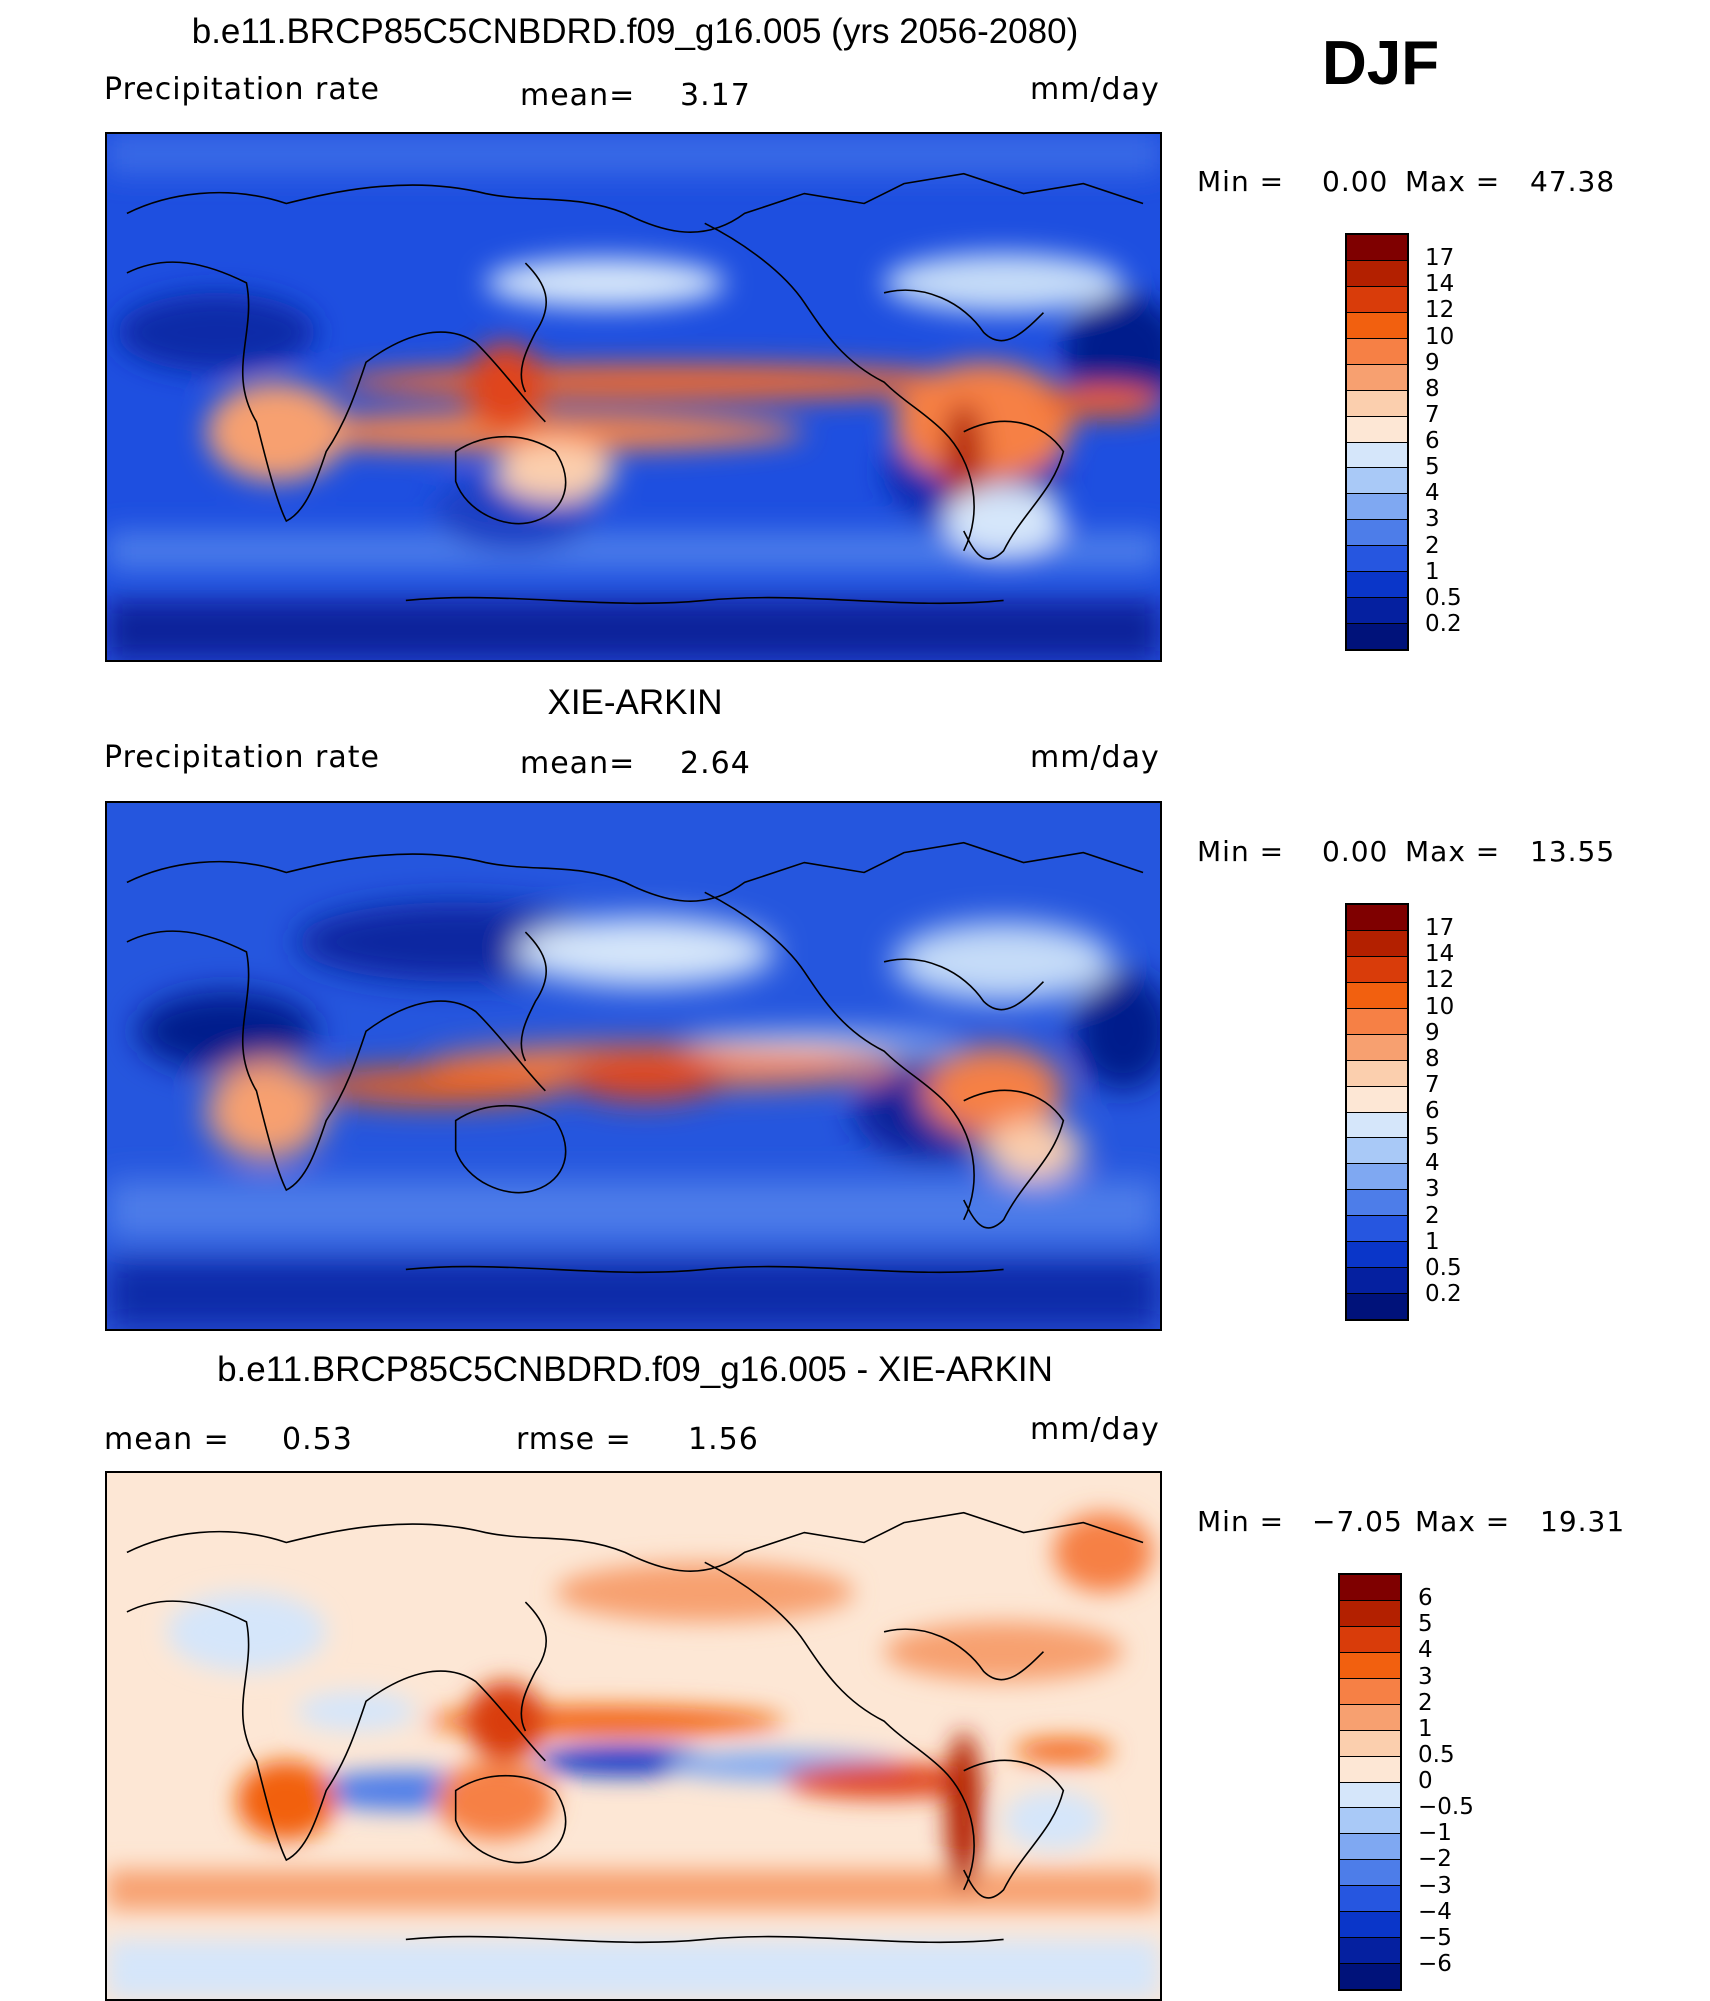 The width and height of the screenshot is (1710, 2001). What do you see at coordinates (1453, 851) in the screenshot?
I see `panel-obs-max-label: Max =` at bounding box center [1453, 851].